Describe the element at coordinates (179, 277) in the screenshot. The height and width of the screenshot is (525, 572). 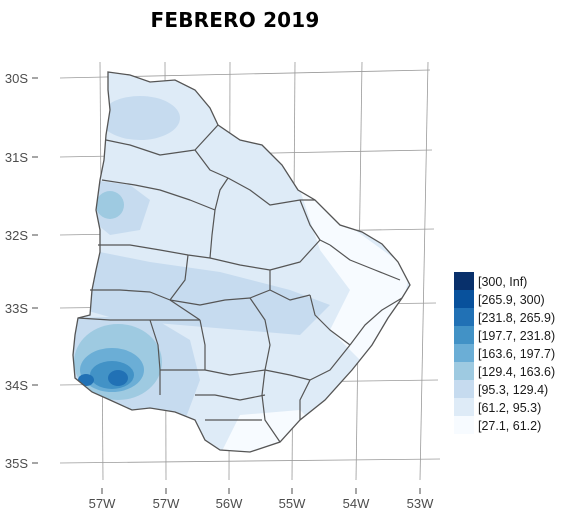
I see `border-rionegro-durazno` at that location.